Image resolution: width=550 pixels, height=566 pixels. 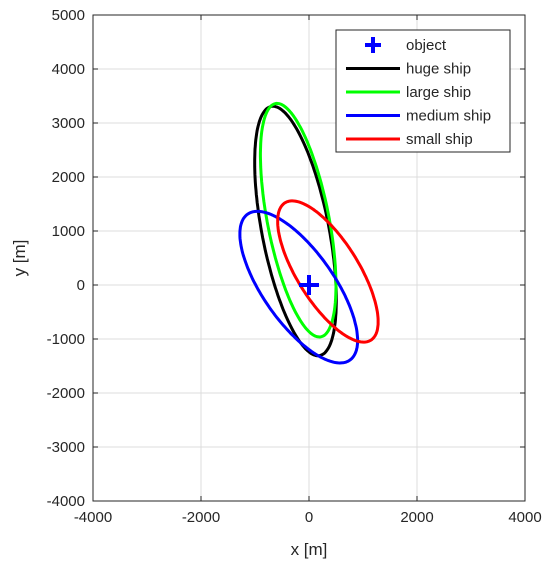 I want to click on object-marker, so click(x=309, y=285).